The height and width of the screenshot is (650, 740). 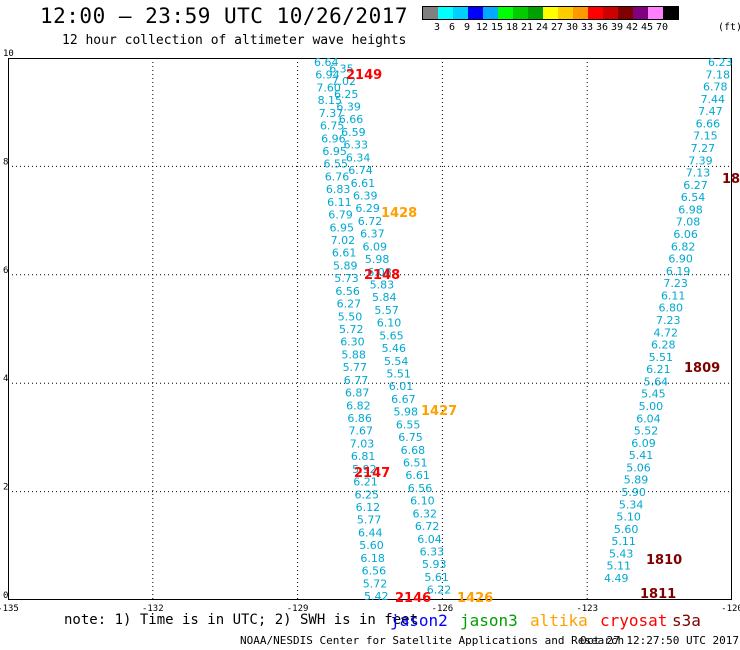 I want to click on wave-height-value: 6.09, so click(x=375, y=246).